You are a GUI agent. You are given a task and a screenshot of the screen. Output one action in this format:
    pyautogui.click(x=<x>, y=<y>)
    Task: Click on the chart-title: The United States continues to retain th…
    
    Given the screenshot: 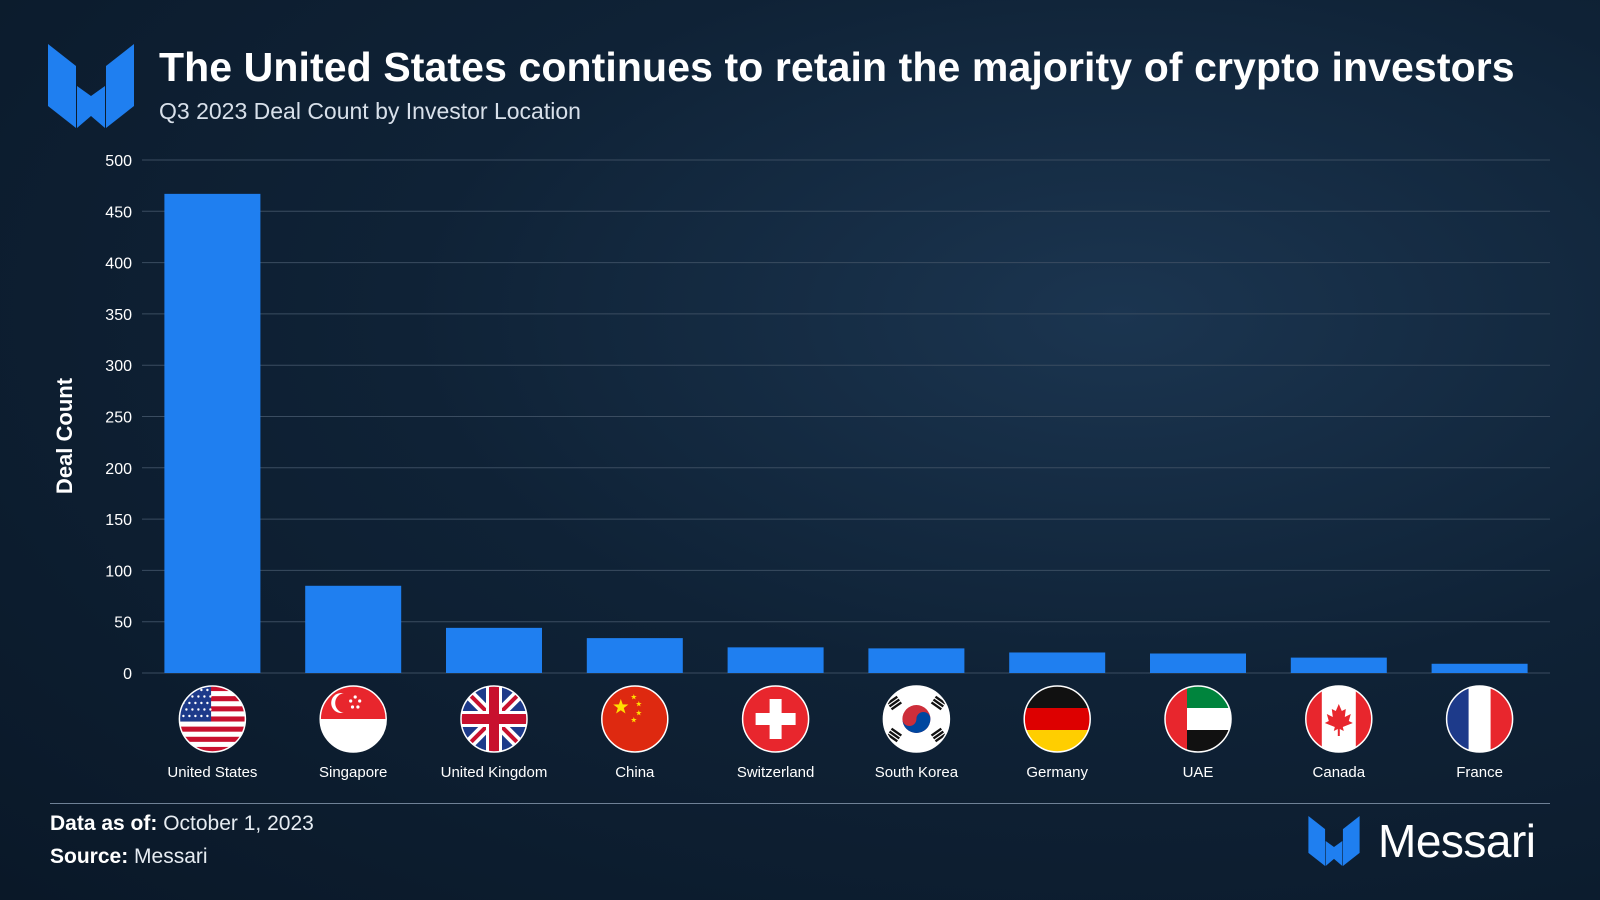 What is the action you would take?
    pyautogui.click(x=837, y=67)
    